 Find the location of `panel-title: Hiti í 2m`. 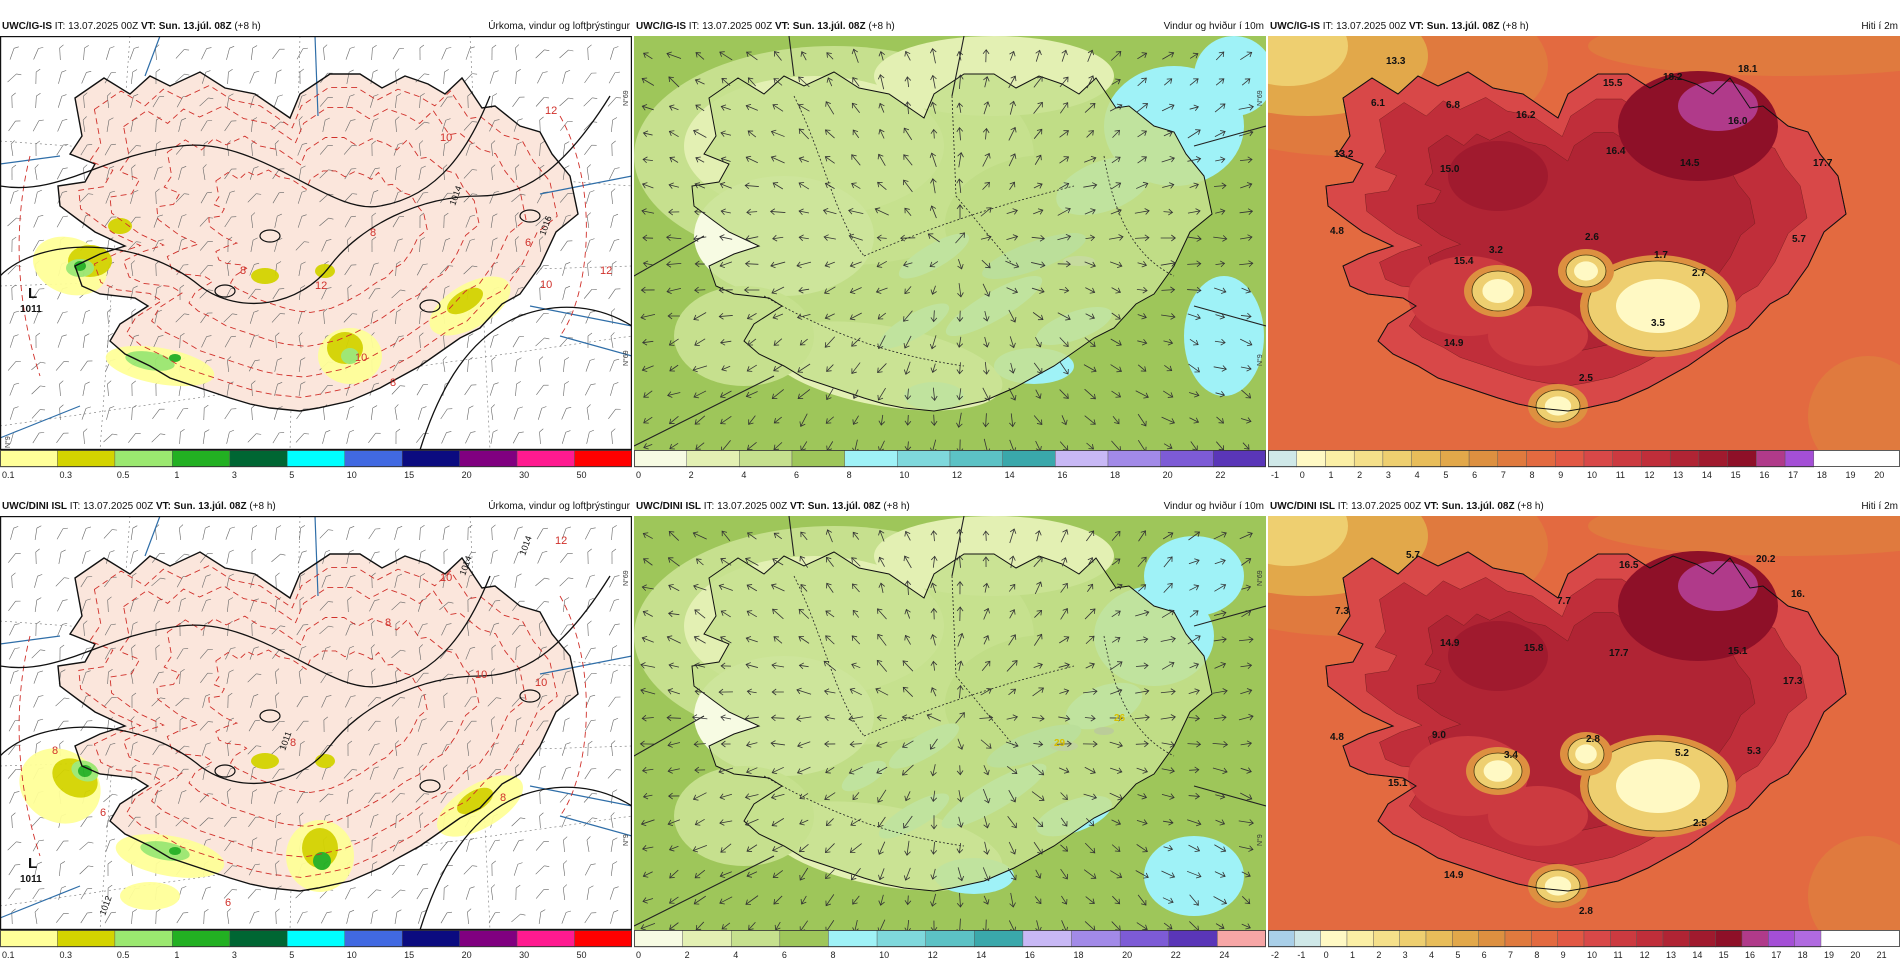

panel-title: Hiti í 2m is located at coordinates (1879, 507).